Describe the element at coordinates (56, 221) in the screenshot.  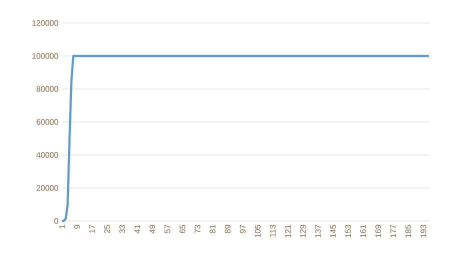
I see `y-tick-label: 0` at that location.